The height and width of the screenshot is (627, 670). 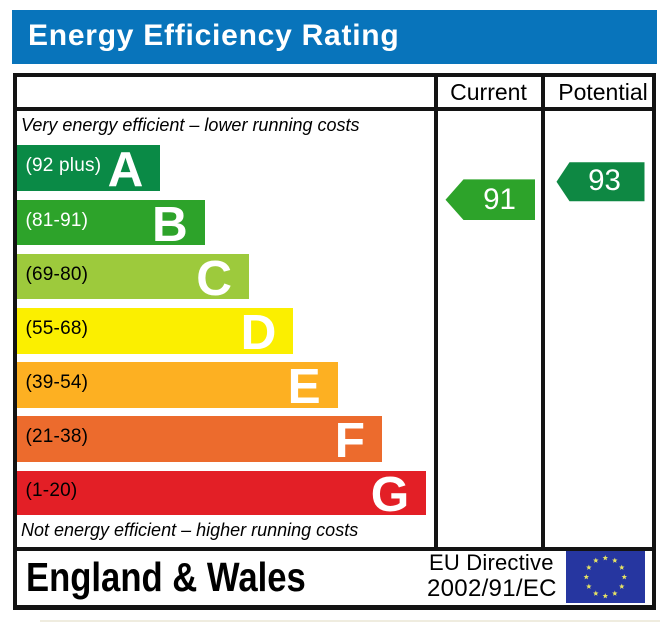 I want to click on svg-text: 93, so click(x=604, y=180).